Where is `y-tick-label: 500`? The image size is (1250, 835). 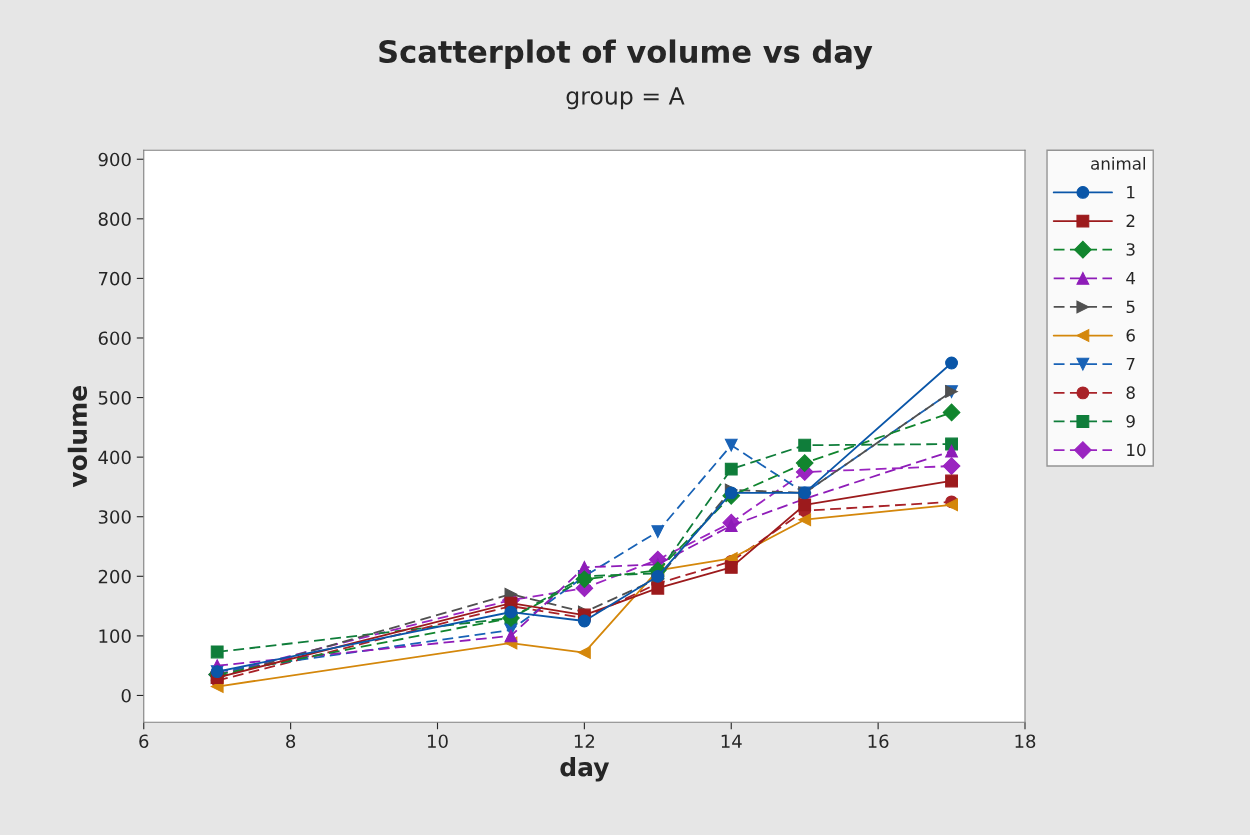
y-tick-label: 500 is located at coordinates (114, 398).